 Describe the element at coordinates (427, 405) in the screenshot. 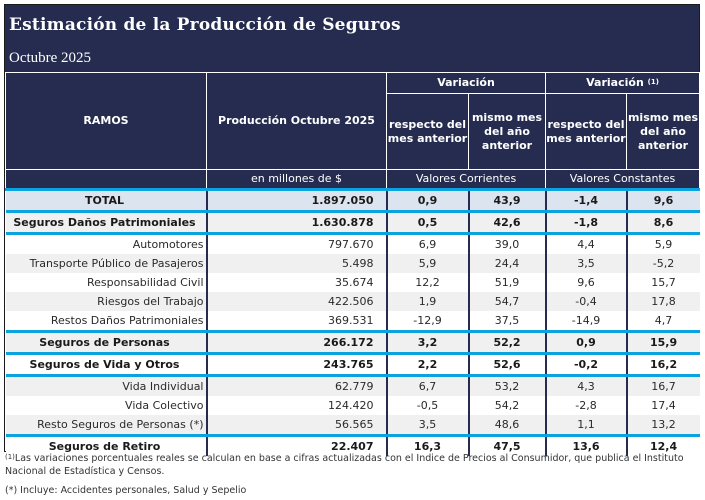

I see `corr-mes-value: -0,5` at that location.